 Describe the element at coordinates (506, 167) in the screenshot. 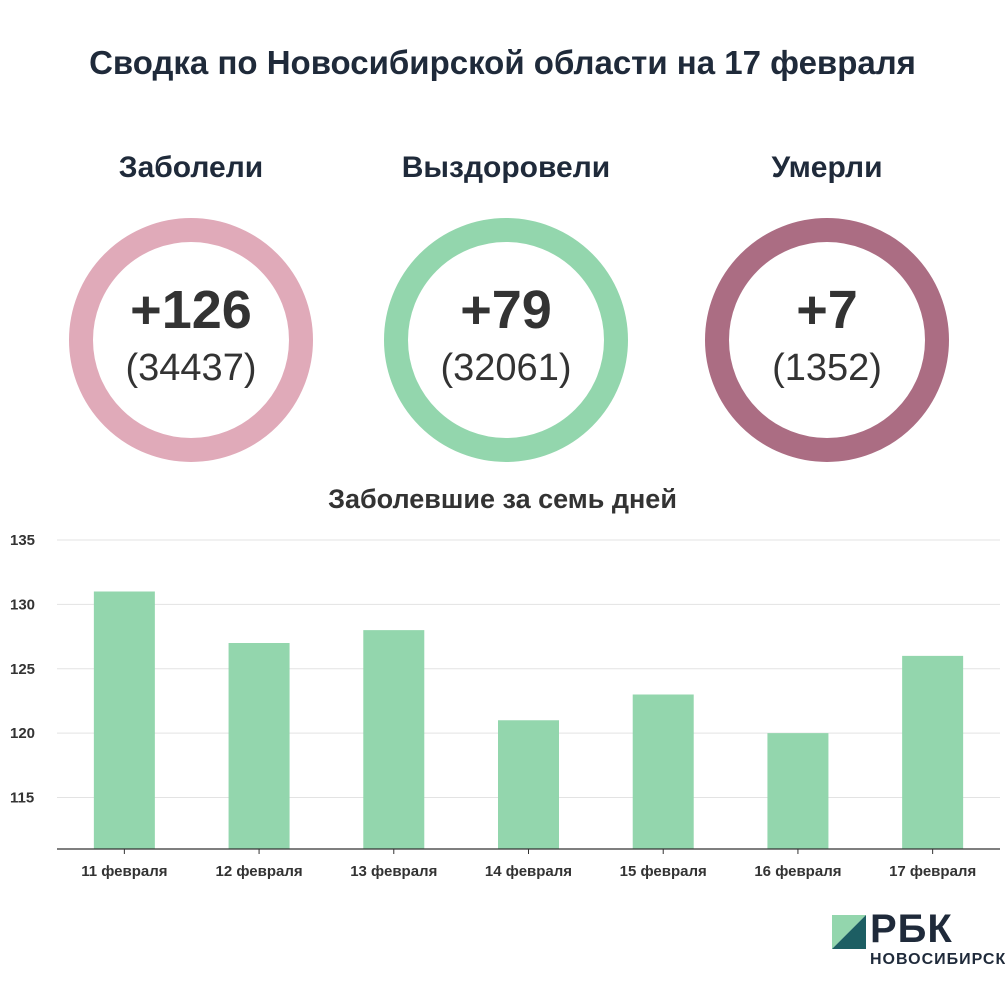

I see `stat-label: Выздоровели` at that location.